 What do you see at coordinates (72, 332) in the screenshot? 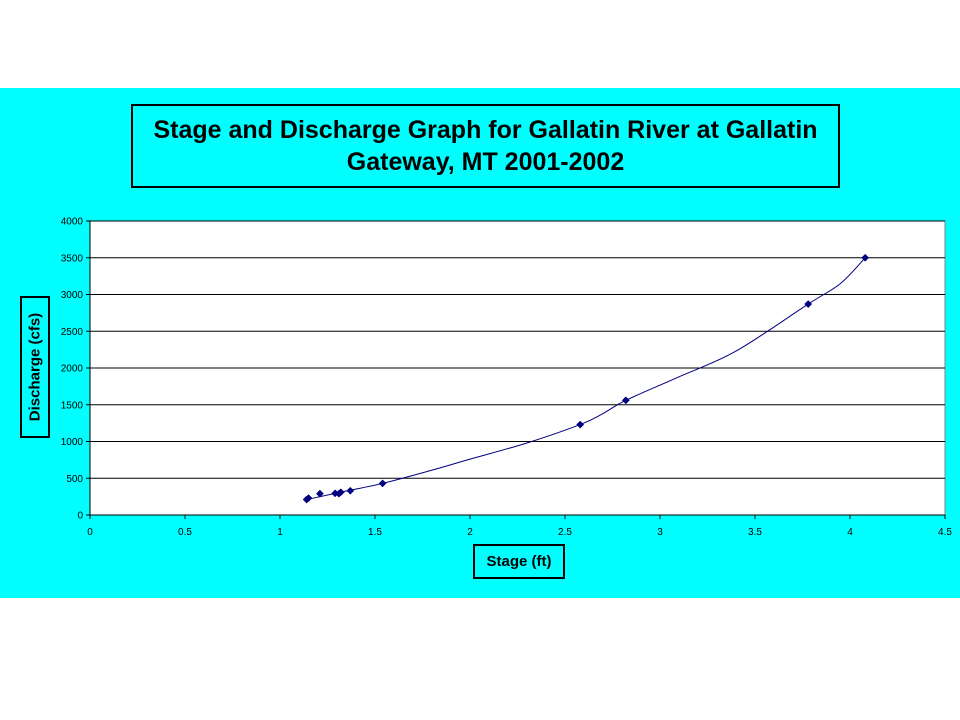
I see `y-tick-label: 2500` at bounding box center [72, 332].